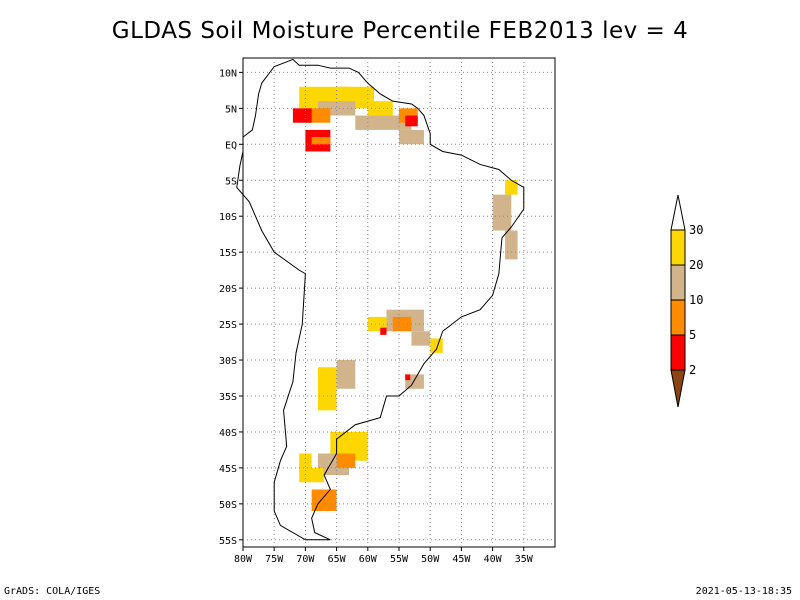  I want to click on y-tick-label: 50S, so click(228, 505).